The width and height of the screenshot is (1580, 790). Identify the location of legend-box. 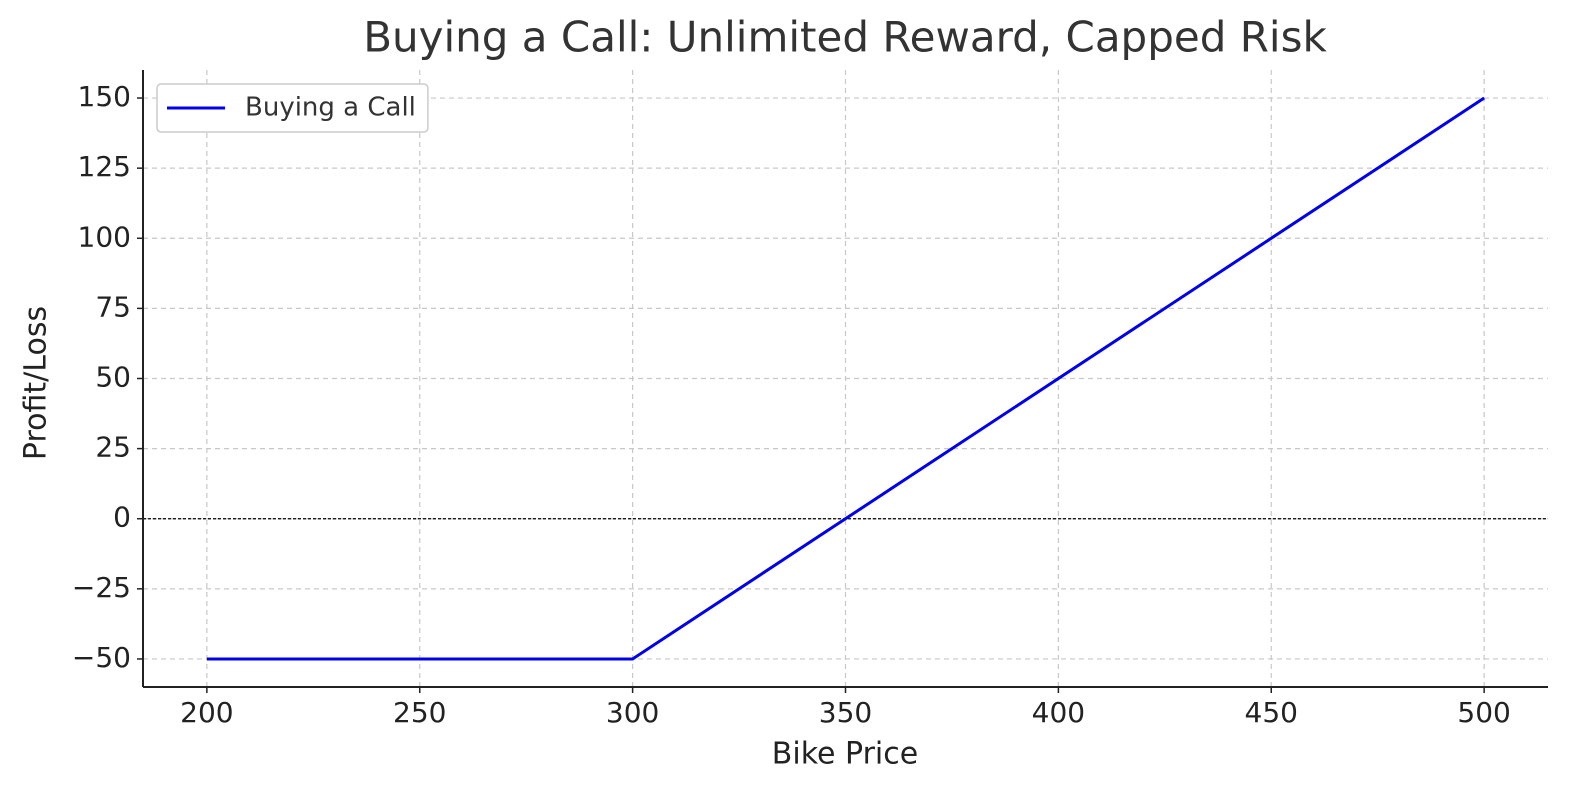
(292, 108).